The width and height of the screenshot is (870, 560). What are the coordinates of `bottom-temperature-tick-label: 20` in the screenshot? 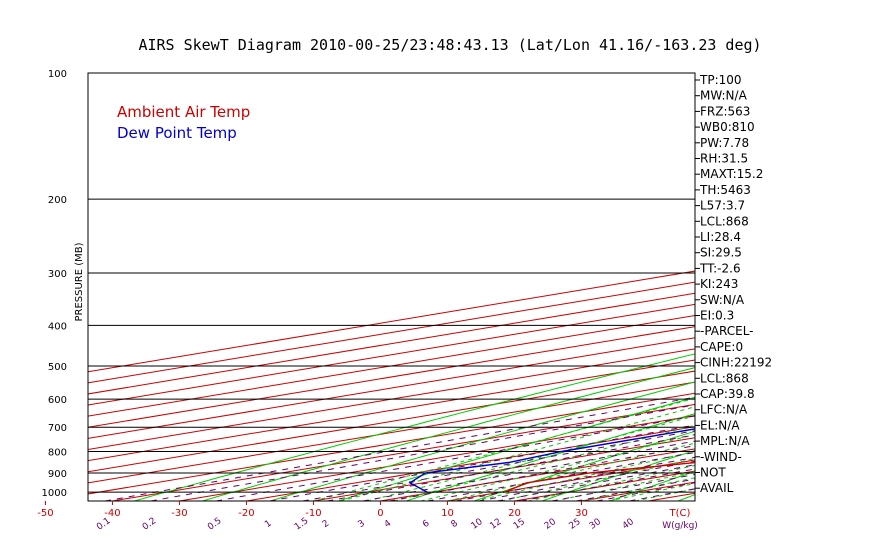 It's located at (514, 513).